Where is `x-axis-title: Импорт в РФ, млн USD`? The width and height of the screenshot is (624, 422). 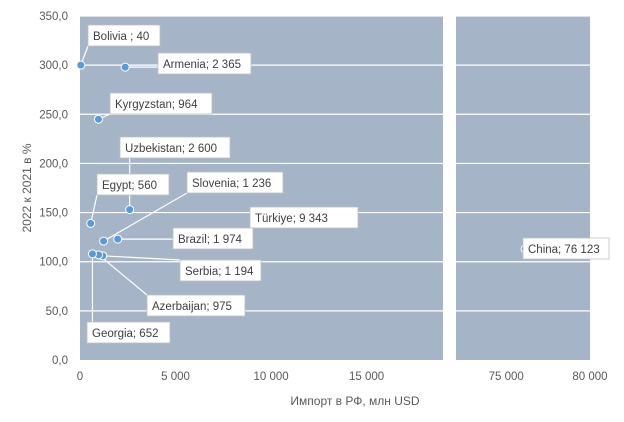
x-axis-title: Импорт в РФ, млн USD is located at coordinates (355, 401).